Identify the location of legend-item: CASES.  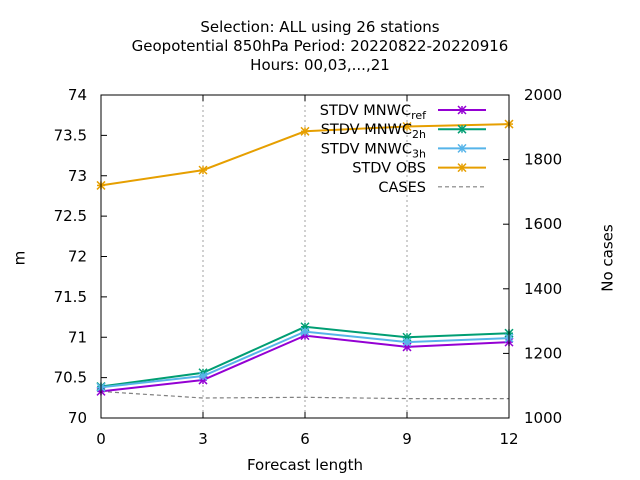
(432, 188).